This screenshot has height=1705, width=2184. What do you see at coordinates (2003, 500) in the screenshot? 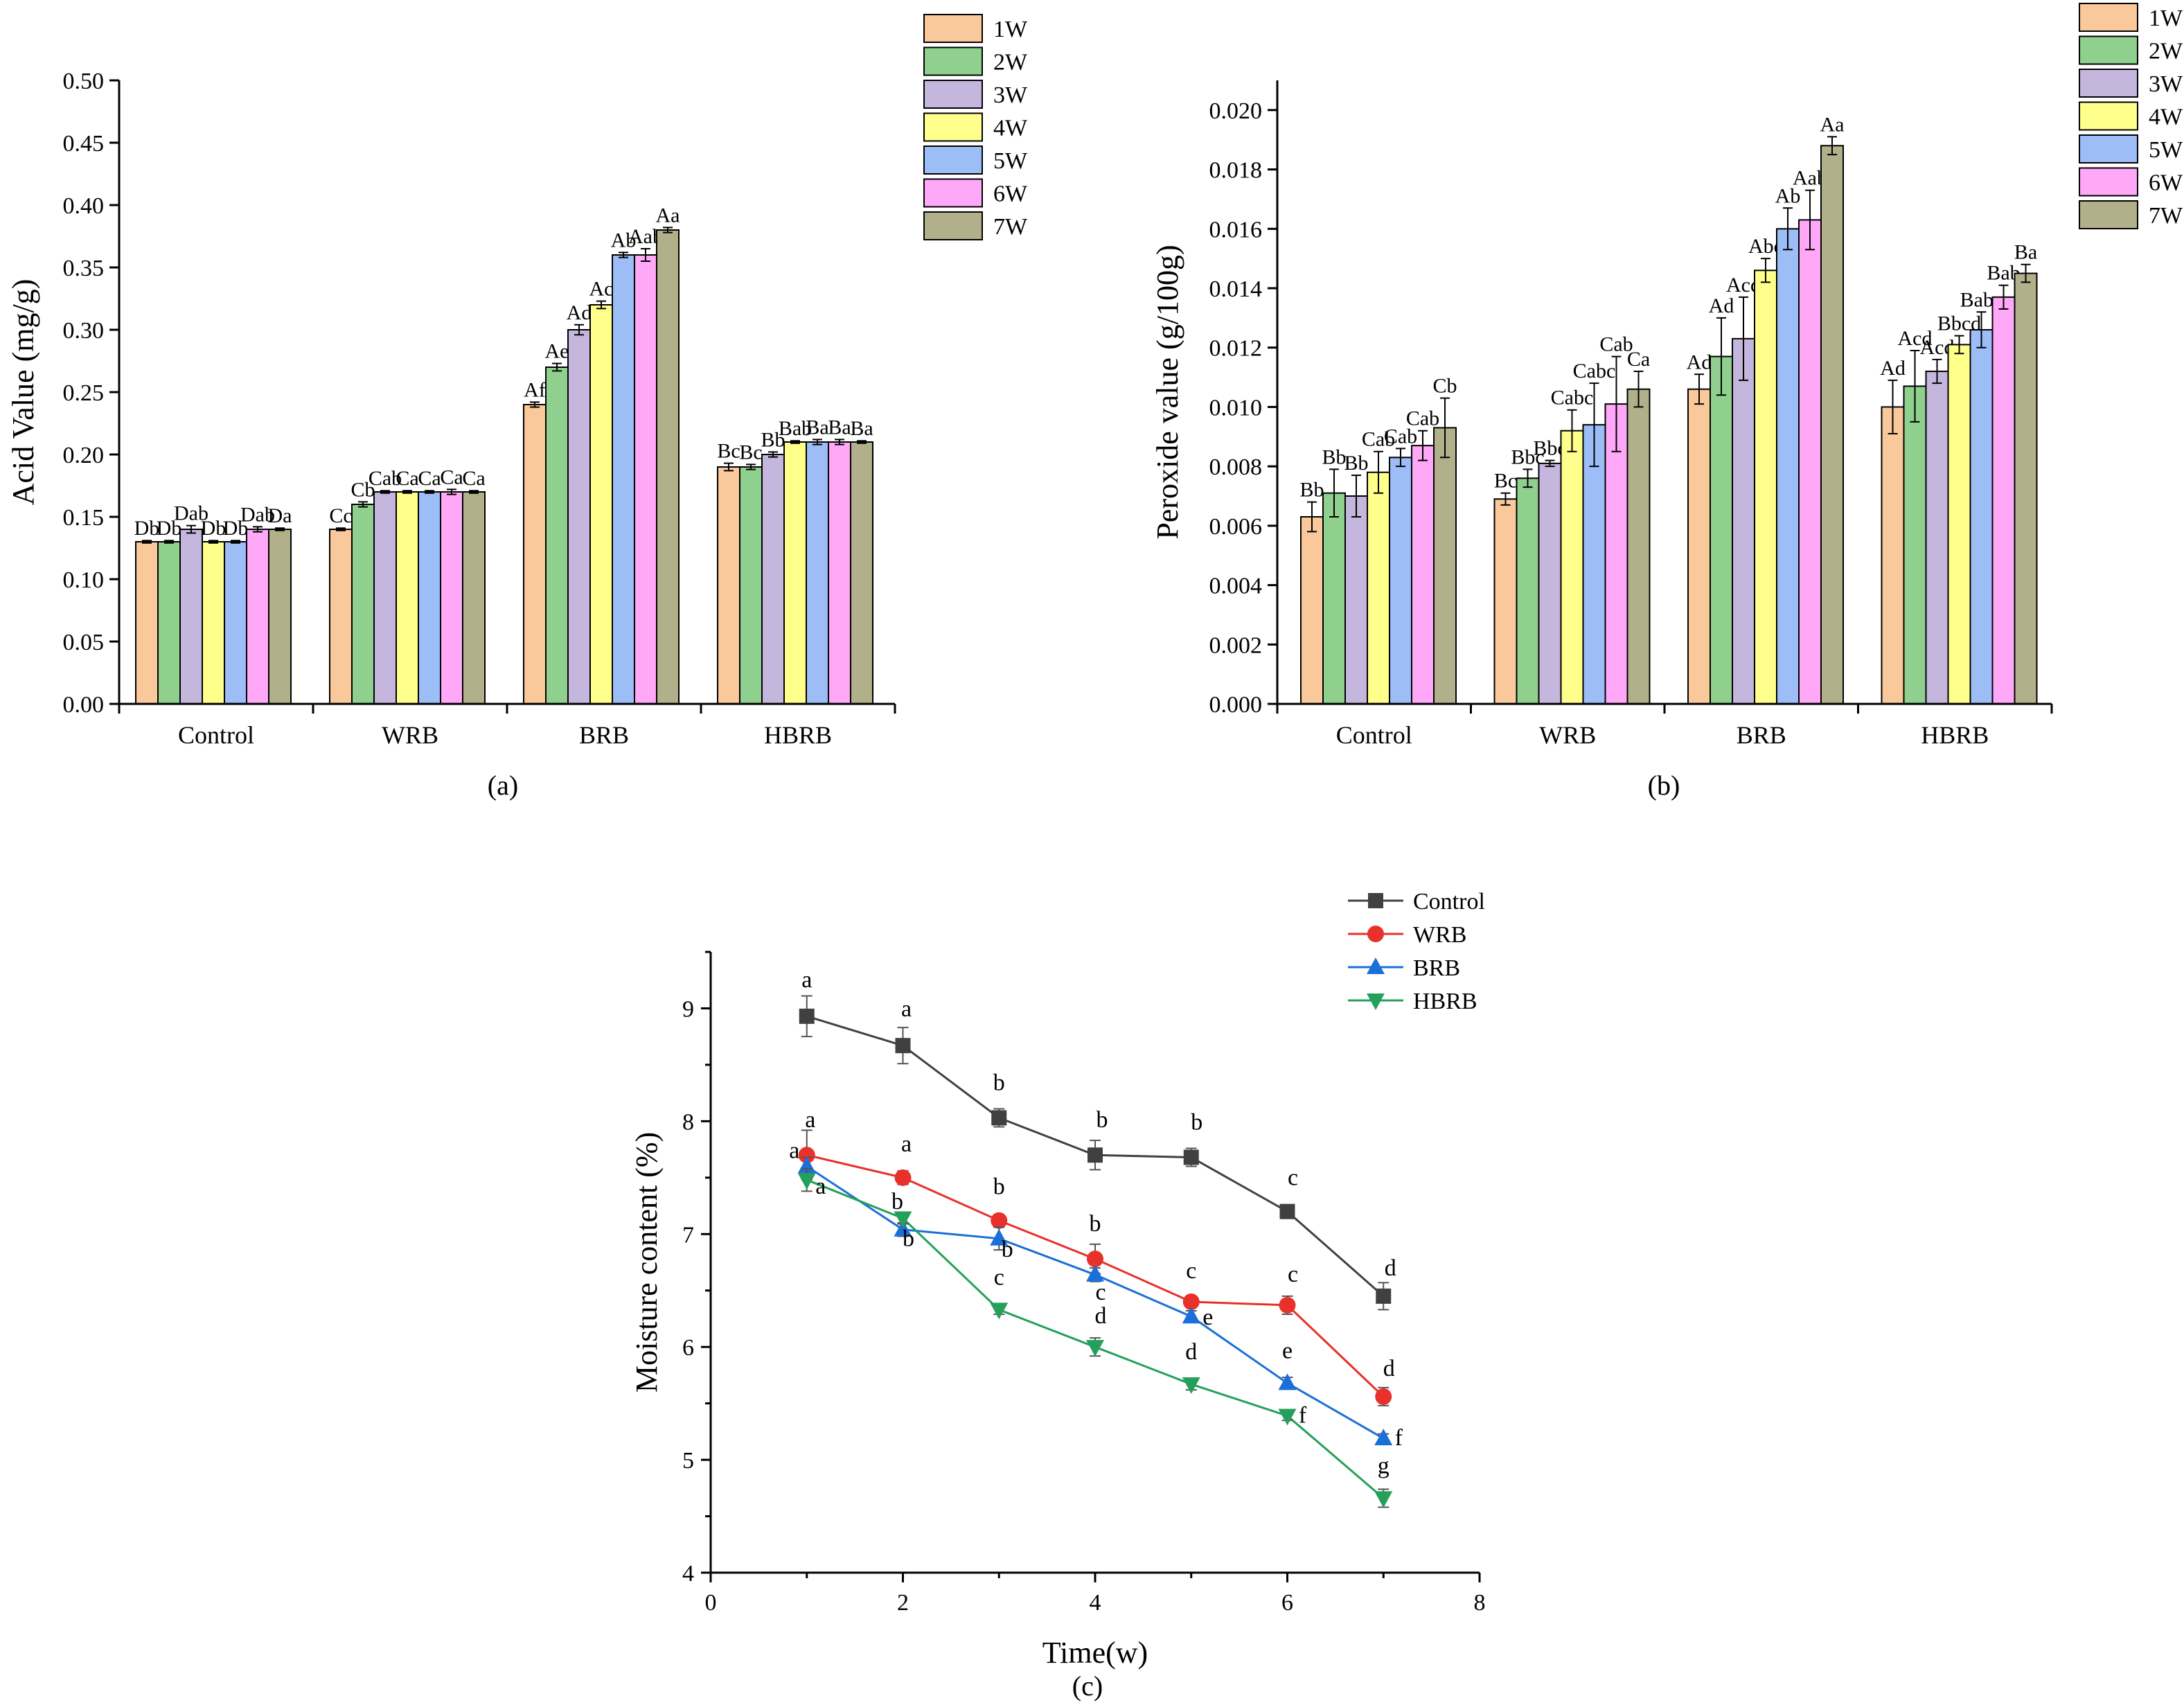
I see `chart-b-bar-6W-HBRB` at bounding box center [2003, 500].